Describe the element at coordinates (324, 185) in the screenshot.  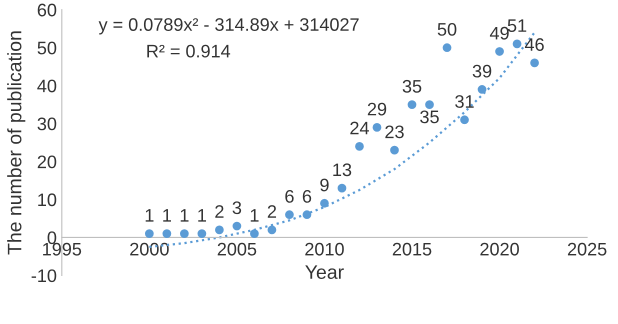
I see `data-label: 9` at that location.